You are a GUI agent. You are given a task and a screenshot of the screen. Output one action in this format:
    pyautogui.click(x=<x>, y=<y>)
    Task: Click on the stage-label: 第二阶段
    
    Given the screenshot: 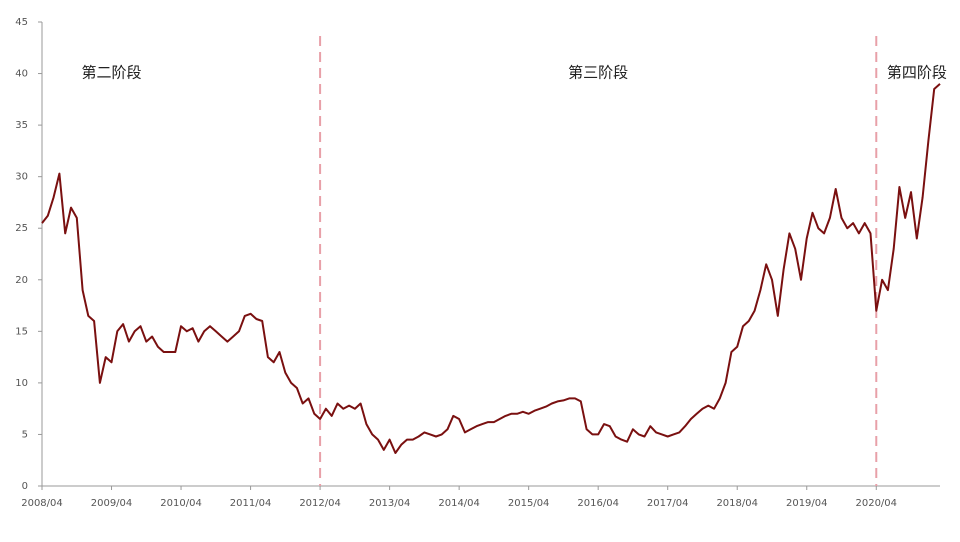 What is the action you would take?
    pyautogui.click(x=112, y=73)
    